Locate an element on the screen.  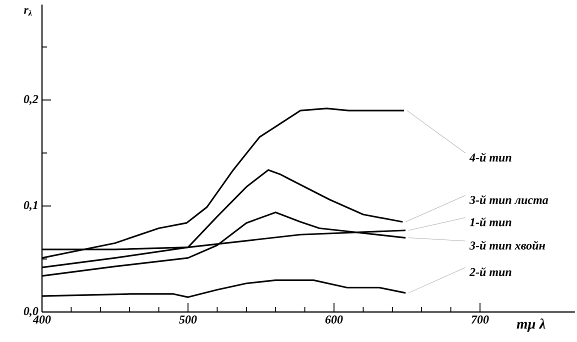
x-tick-label: 700 is located at coordinates (480, 320).